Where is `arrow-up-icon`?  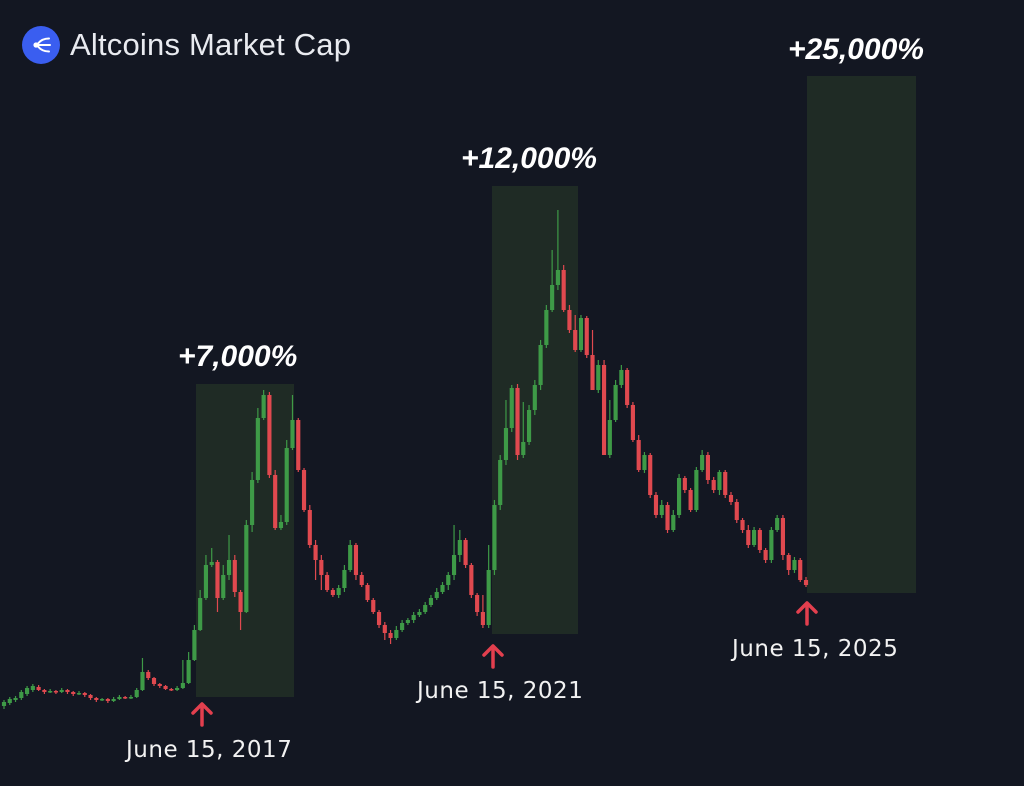
arrow-up-icon is located at coordinates (202, 714).